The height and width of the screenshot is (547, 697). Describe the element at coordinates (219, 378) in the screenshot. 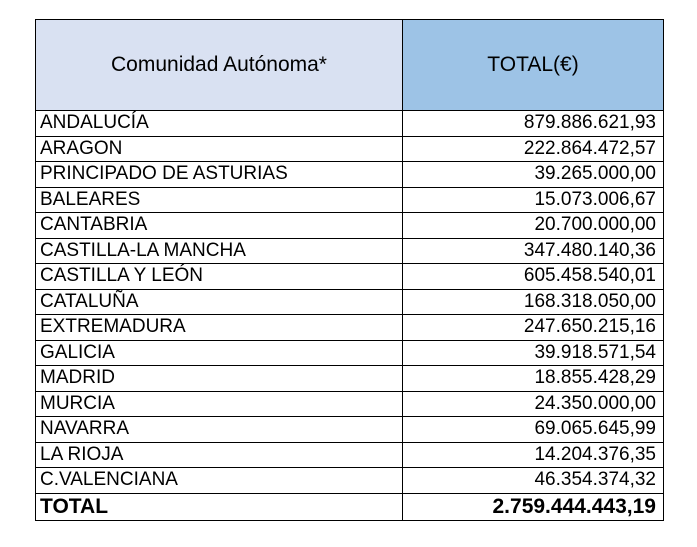

I see `region-name-cell: MADRID` at that location.